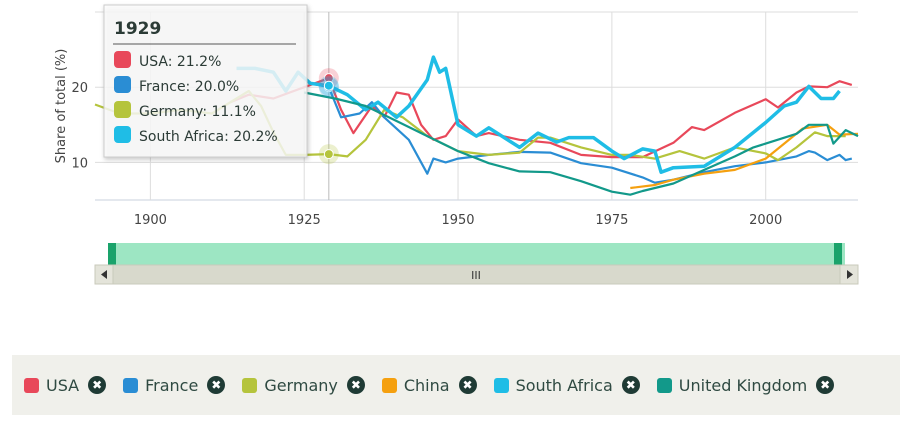  I want to click on y-axis-label: Share of total (%), so click(61, 106).